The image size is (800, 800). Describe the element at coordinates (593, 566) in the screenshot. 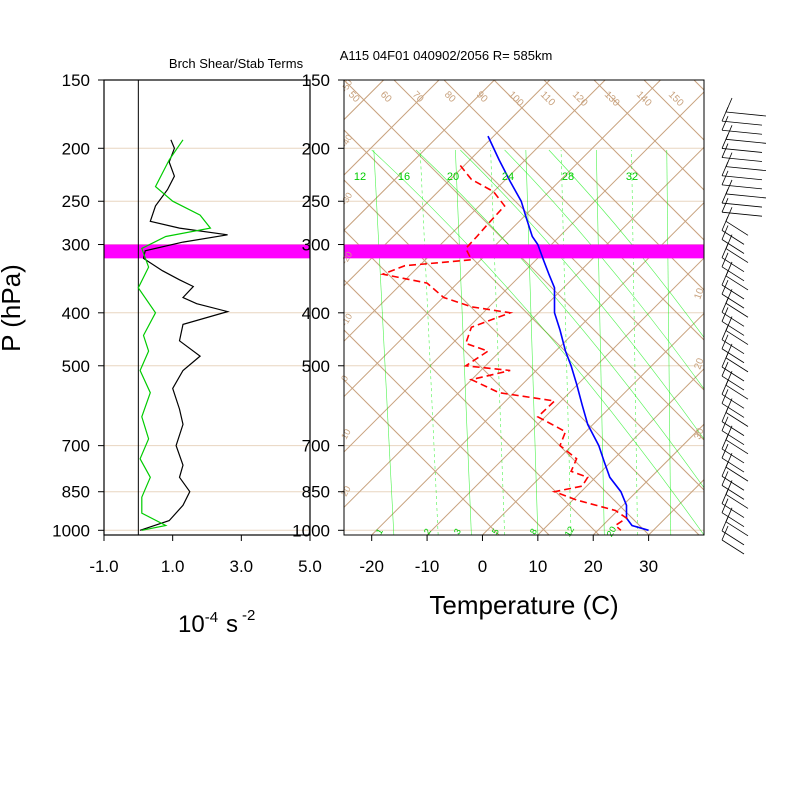

I see `temperature-x-tick-label: 20` at that location.